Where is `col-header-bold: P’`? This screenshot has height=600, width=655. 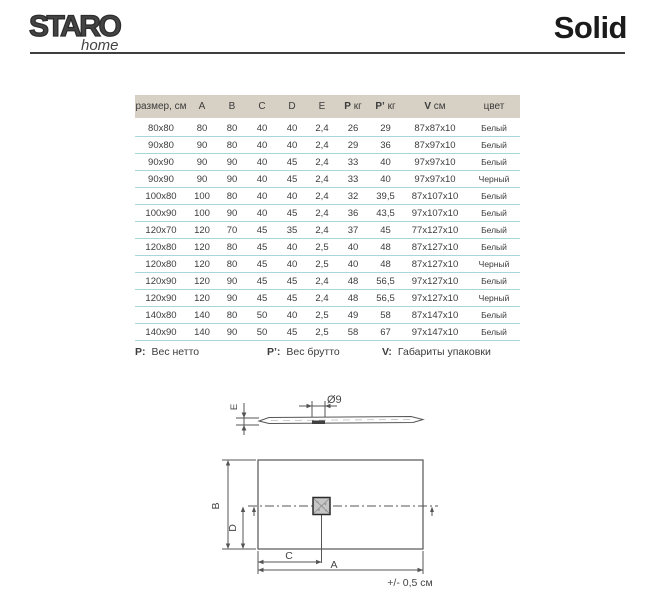 col-header-bold: P’ is located at coordinates (380, 106).